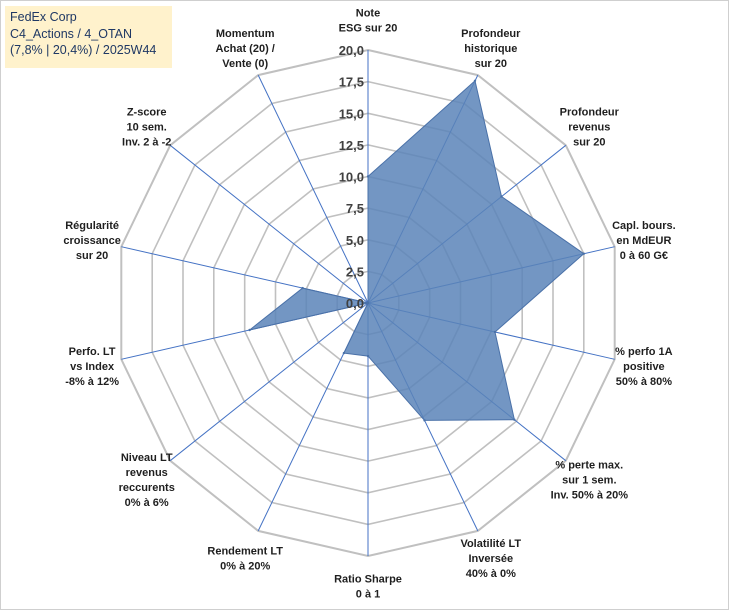 The width and height of the screenshot is (729, 610). Describe the element at coordinates (245, 567) in the screenshot. I see `axis-label-line: 0% à 20%` at that location.